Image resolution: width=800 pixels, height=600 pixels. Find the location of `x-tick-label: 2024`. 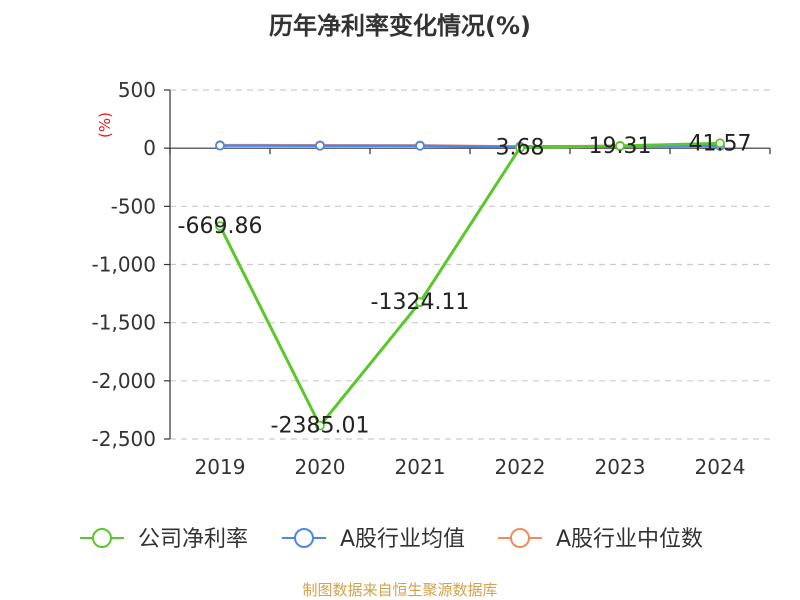

x-tick-label: 2024 is located at coordinates (720, 467).